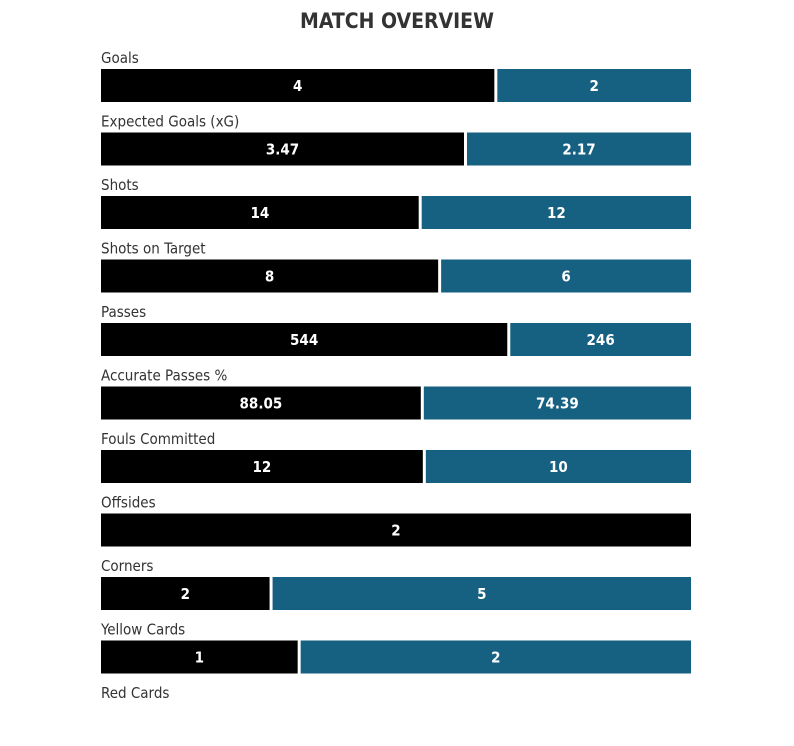 The image size is (794, 746). Describe the element at coordinates (127, 566) in the screenshot. I see `stat-label: Corners` at that location.